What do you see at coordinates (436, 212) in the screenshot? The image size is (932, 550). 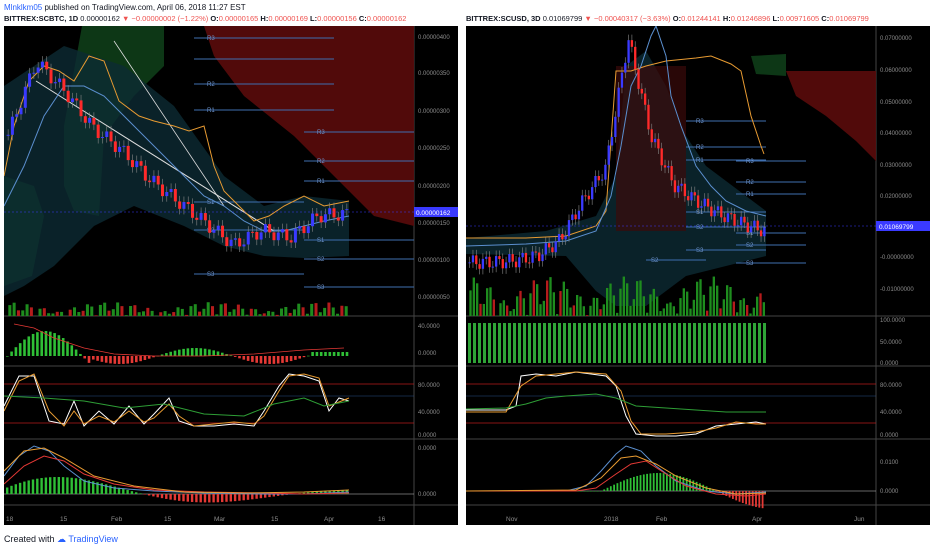 I see `left-price-tag-bg` at bounding box center [436, 212].